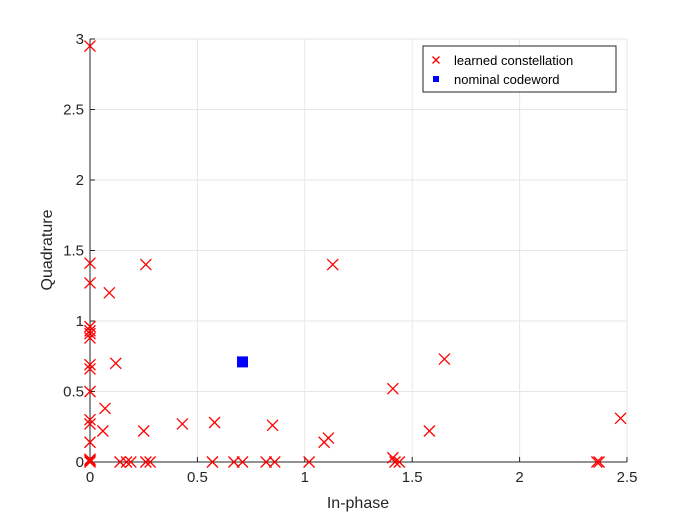 The width and height of the screenshot is (692, 519). I want to click on x-tick-labels: 0 0.5 1 1.5 2 2.5, so click(362, 477).